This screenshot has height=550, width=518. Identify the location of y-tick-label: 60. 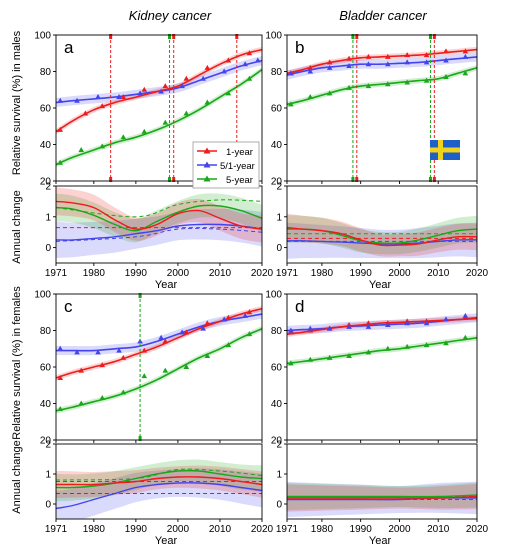
(277, 109).